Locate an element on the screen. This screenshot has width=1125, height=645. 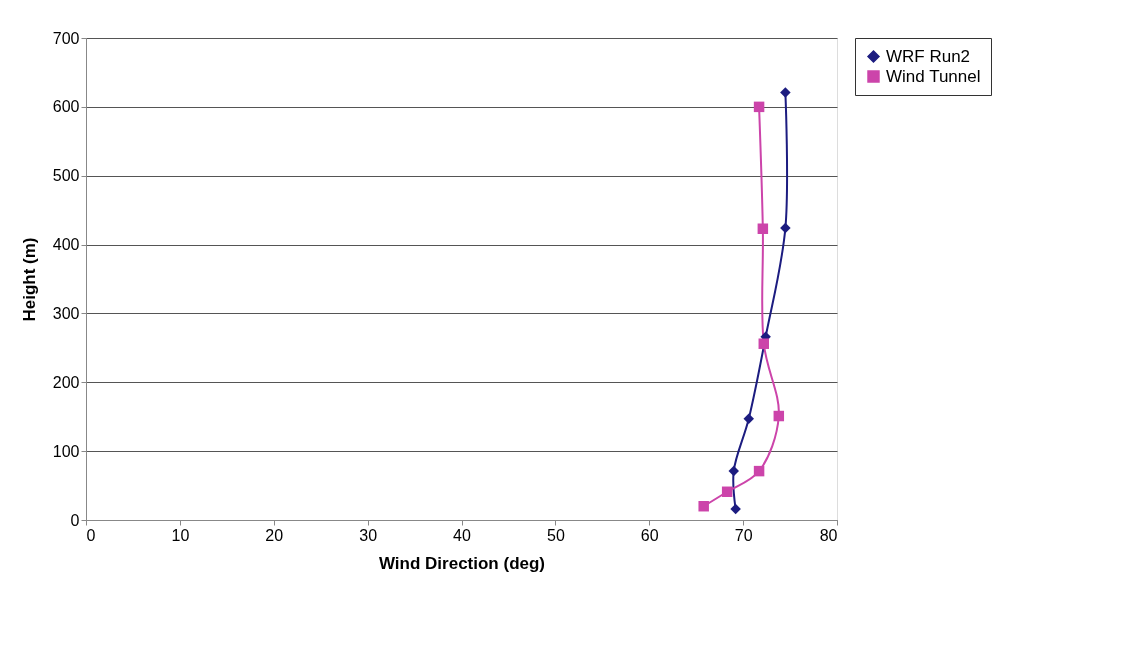
x-tick-label: 80 is located at coordinates (828, 535).